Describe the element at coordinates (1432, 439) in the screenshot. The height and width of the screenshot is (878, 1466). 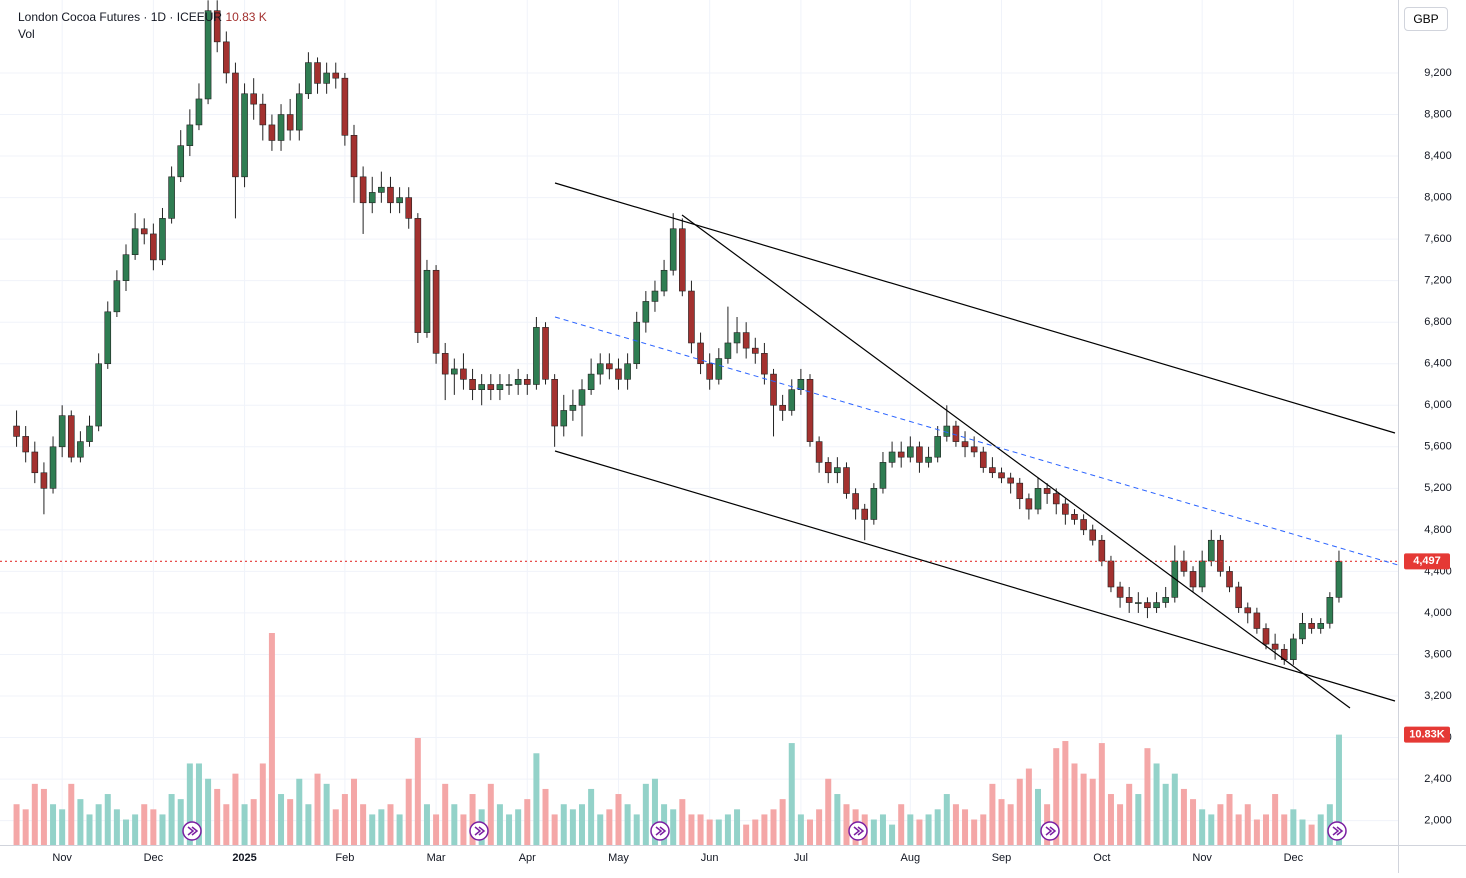
I see `price-axis-bg` at that location.